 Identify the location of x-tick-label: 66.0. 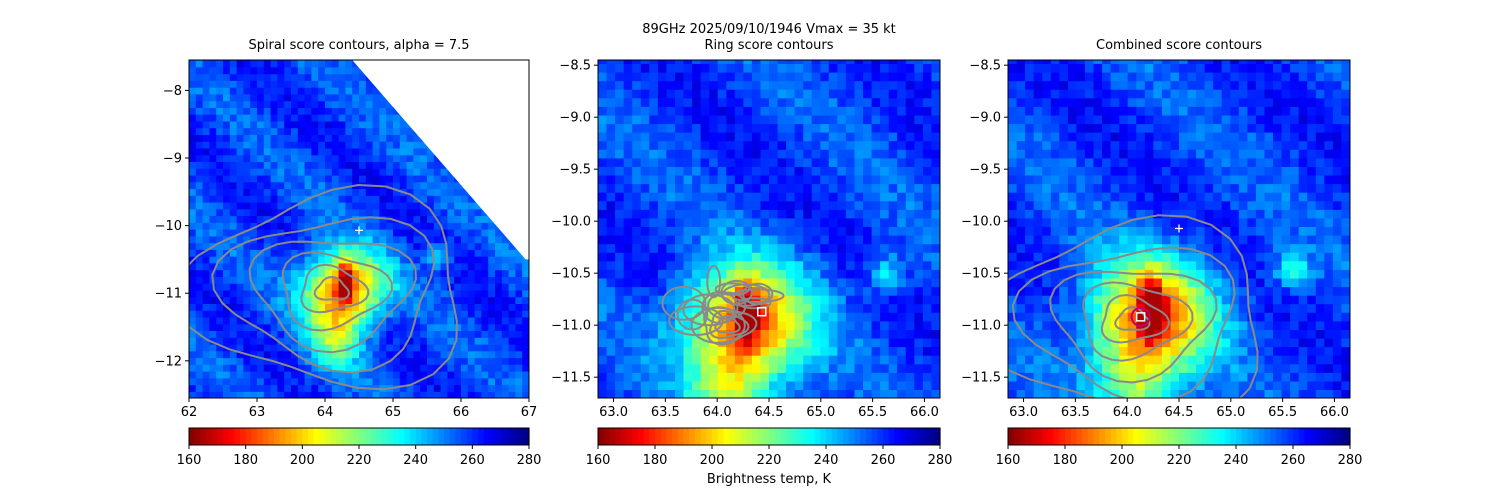
(924, 412).